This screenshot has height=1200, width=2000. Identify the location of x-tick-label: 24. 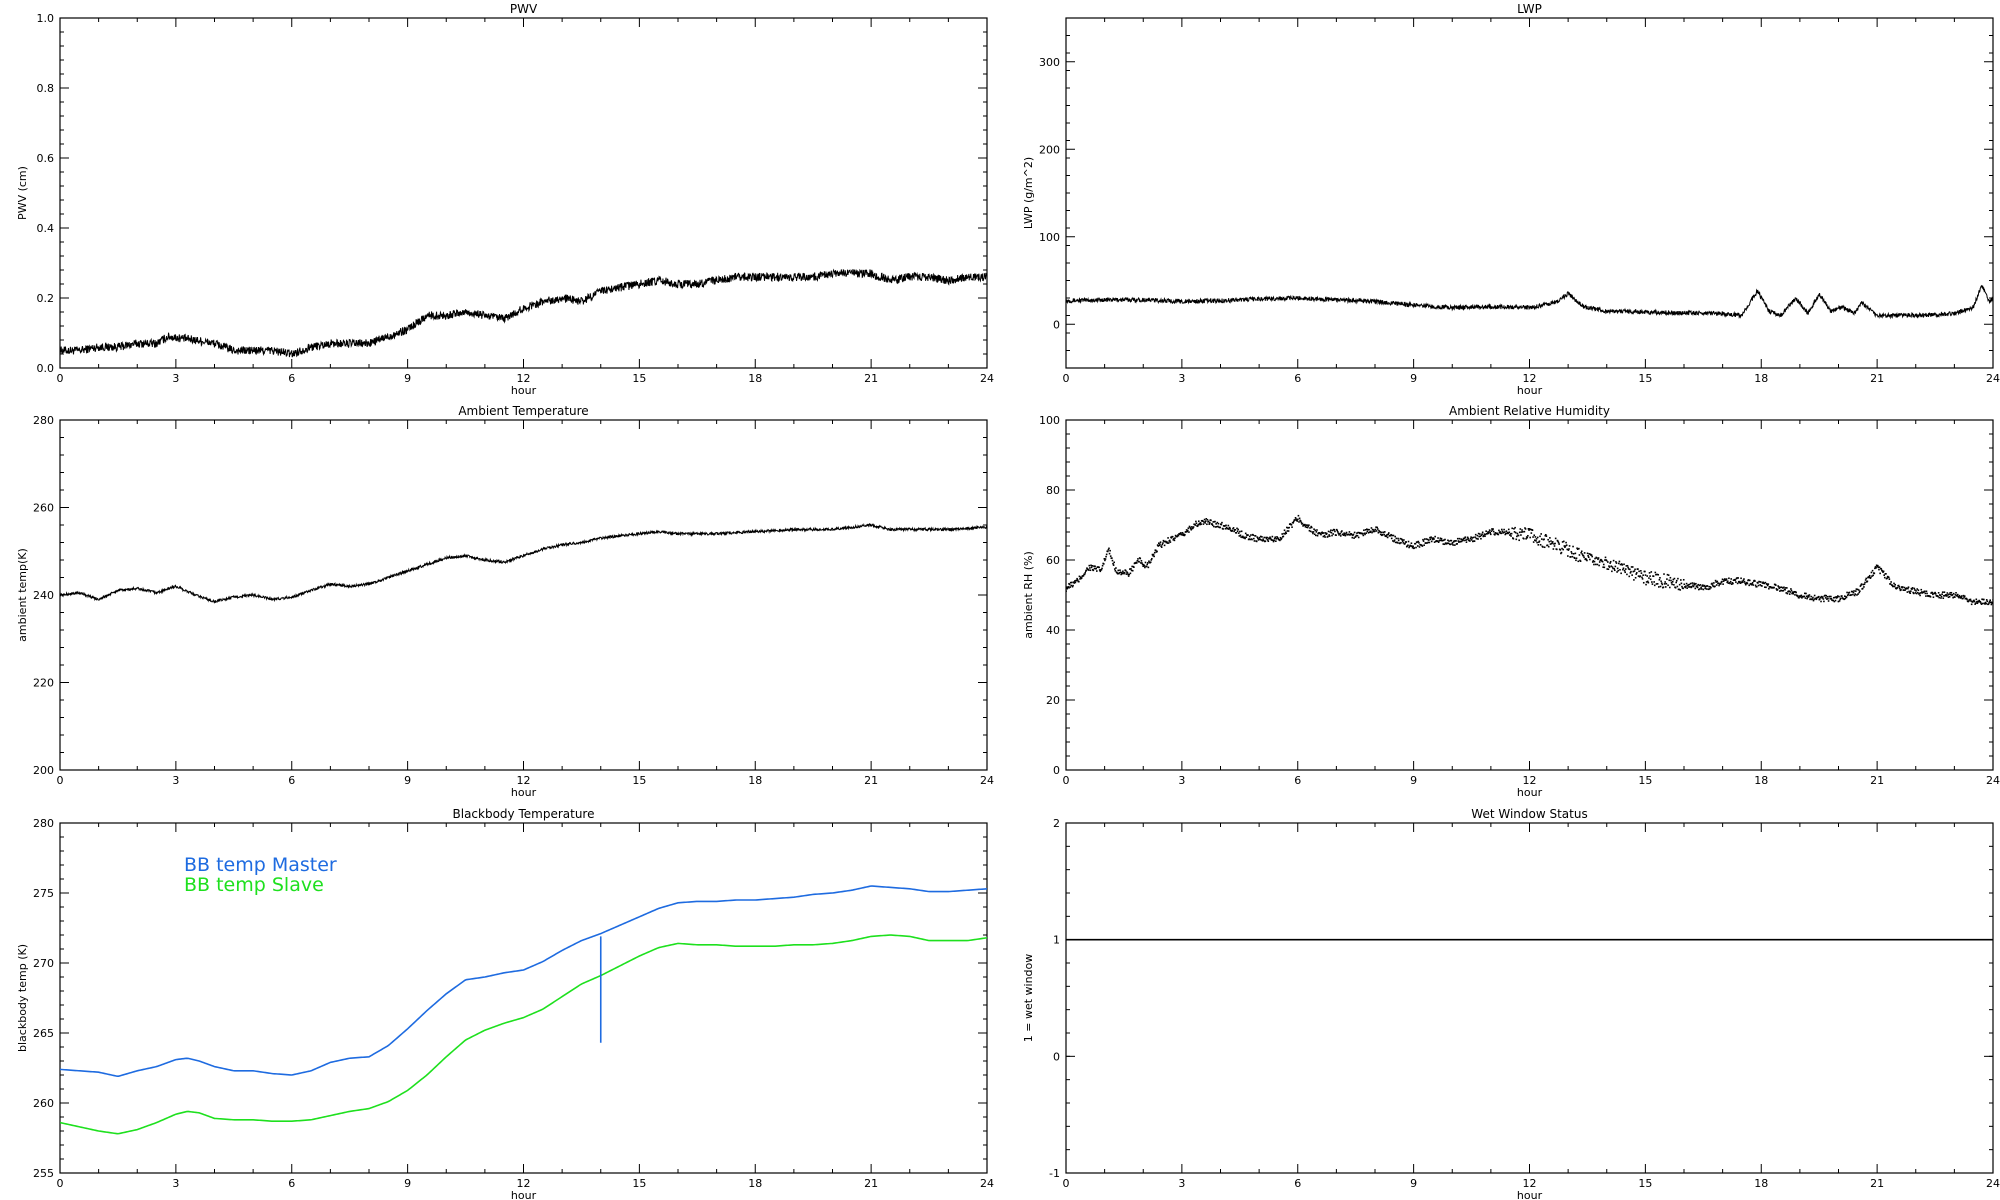
(987, 1183).